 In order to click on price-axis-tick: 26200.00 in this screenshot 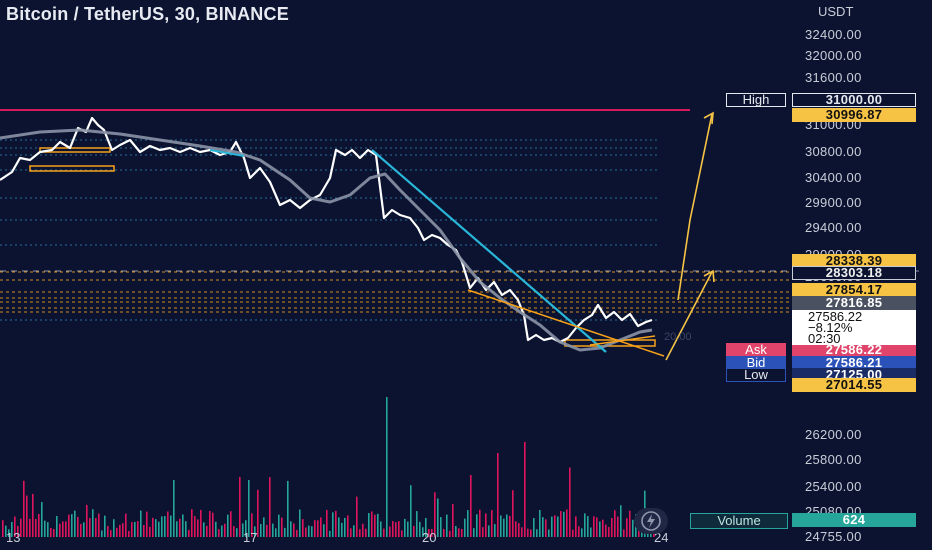, I will do `click(833, 434)`.